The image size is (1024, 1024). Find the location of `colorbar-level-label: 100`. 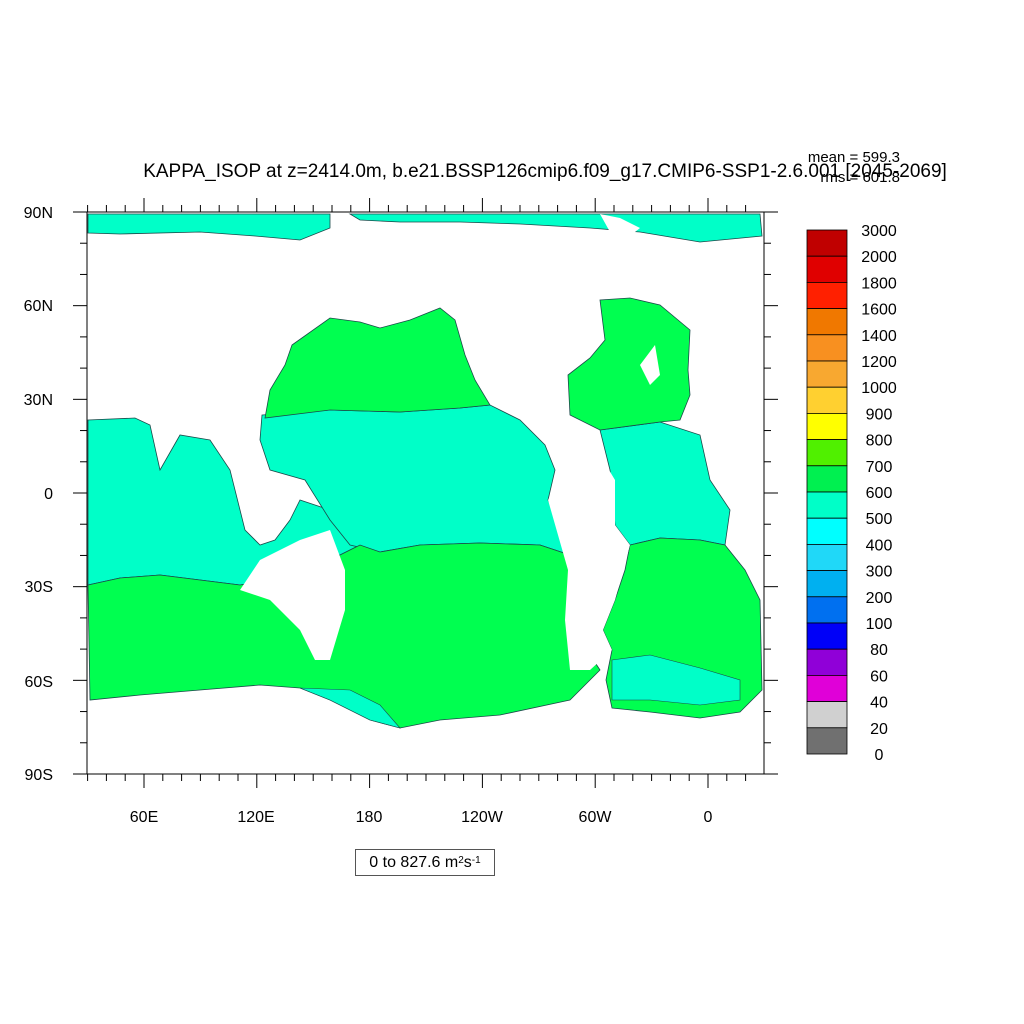

colorbar-level-label: 100 is located at coordinates (879, 624).